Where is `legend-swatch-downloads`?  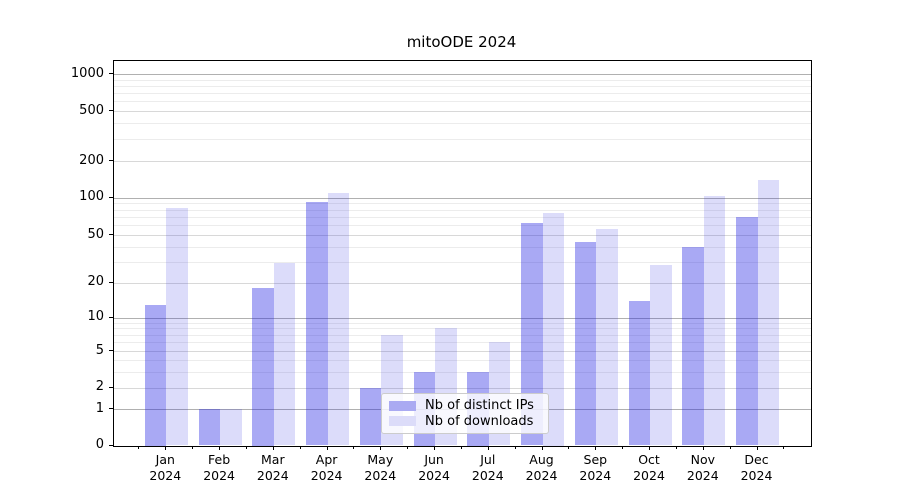
legend-swatch-downloads is located at coordinates (402, 421).